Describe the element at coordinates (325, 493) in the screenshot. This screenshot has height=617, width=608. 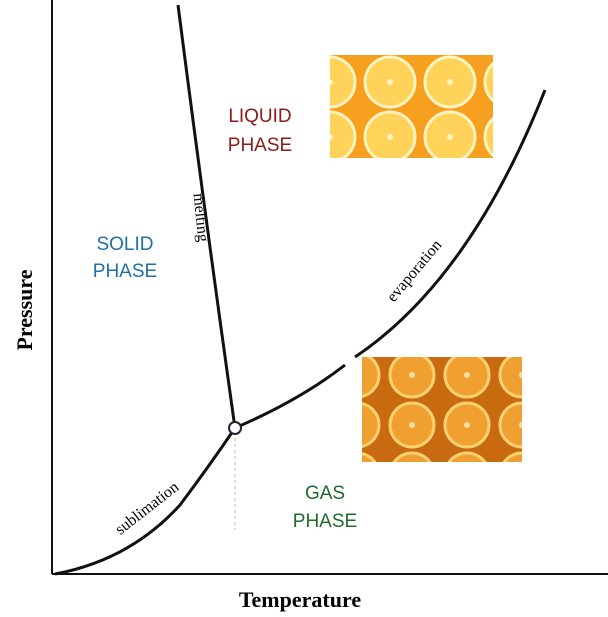
I see `gas-label: GAS` at that location.